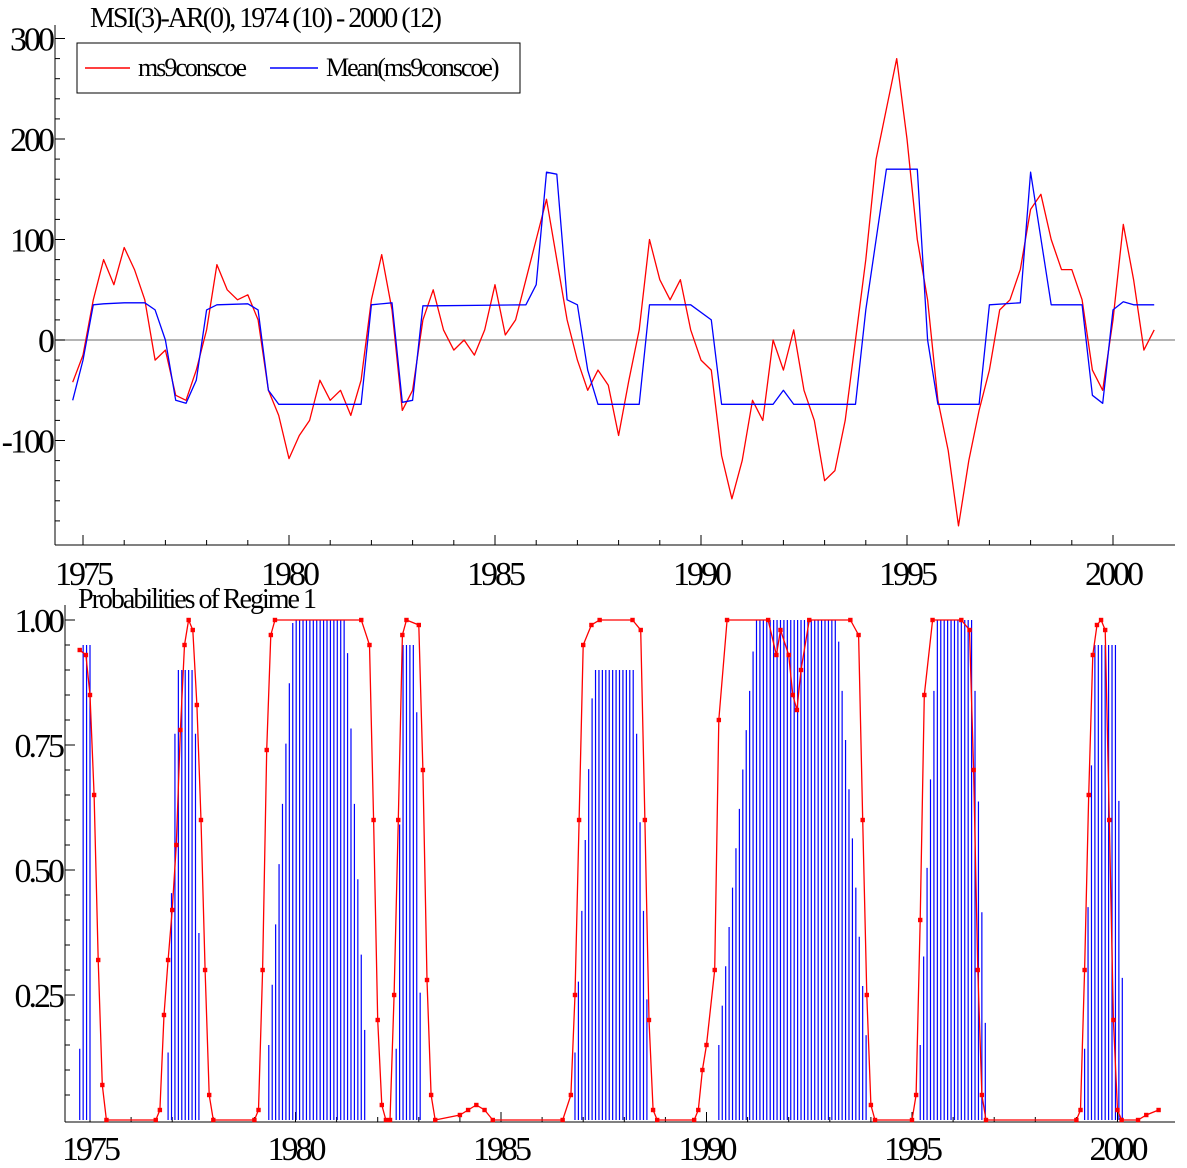  What do you see at coordinates (40, 996) in the screenshot?
I see `y-tick-label: 0.25` at bounding box center [40, 996].